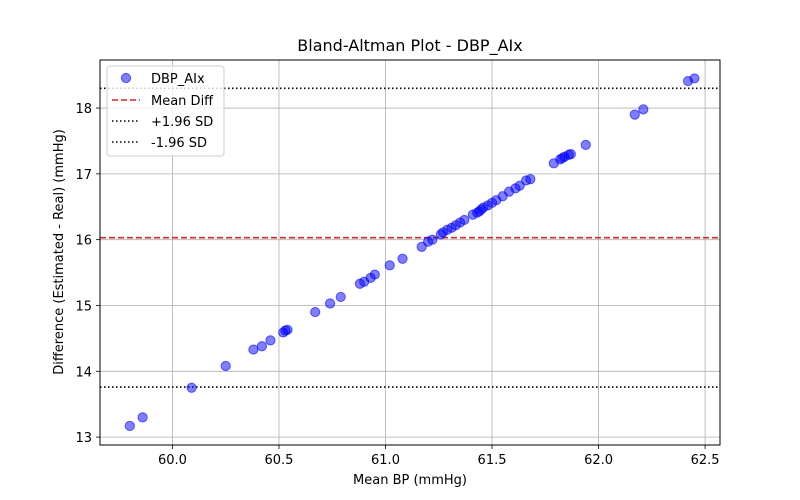  What do you see at coordinates (385, 460) in the screenshot?
I see `x-tick-label: 61.0` at bounding box center [385, 460].